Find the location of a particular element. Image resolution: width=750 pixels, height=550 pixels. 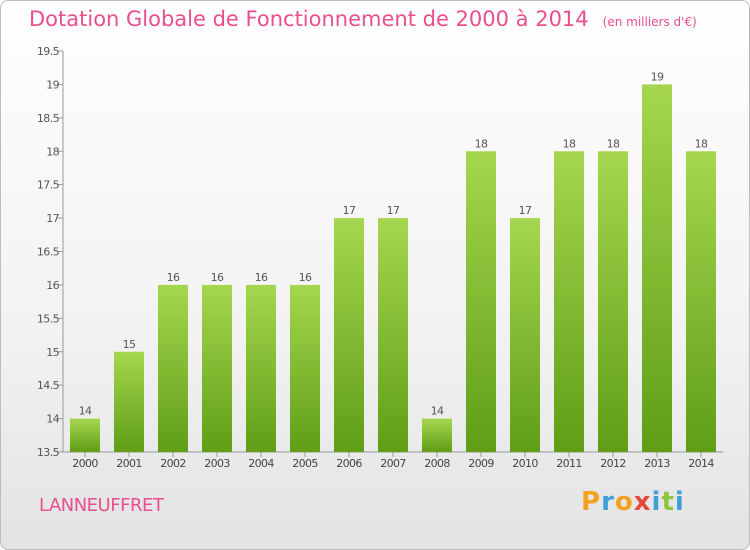

logo-letter: P is located at coordinates (591, 502).